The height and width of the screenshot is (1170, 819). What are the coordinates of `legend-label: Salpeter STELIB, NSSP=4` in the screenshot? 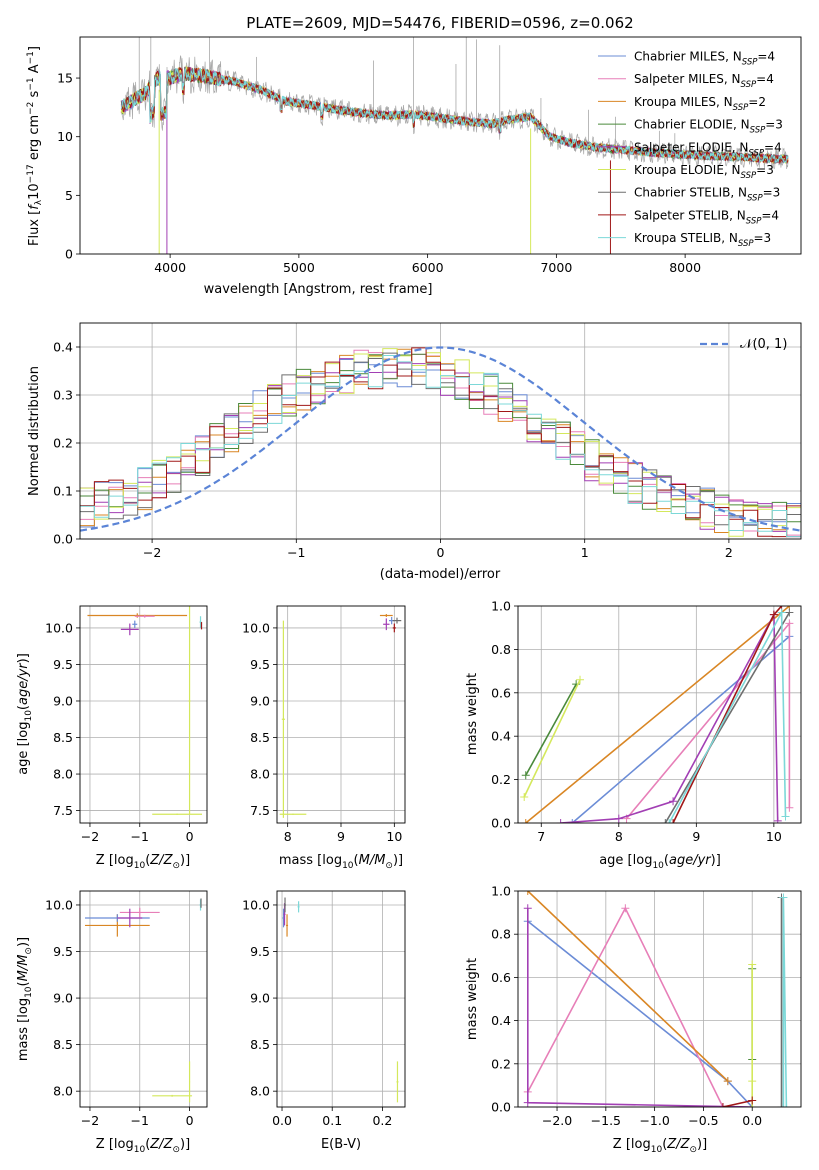 It's located at (706, 217).